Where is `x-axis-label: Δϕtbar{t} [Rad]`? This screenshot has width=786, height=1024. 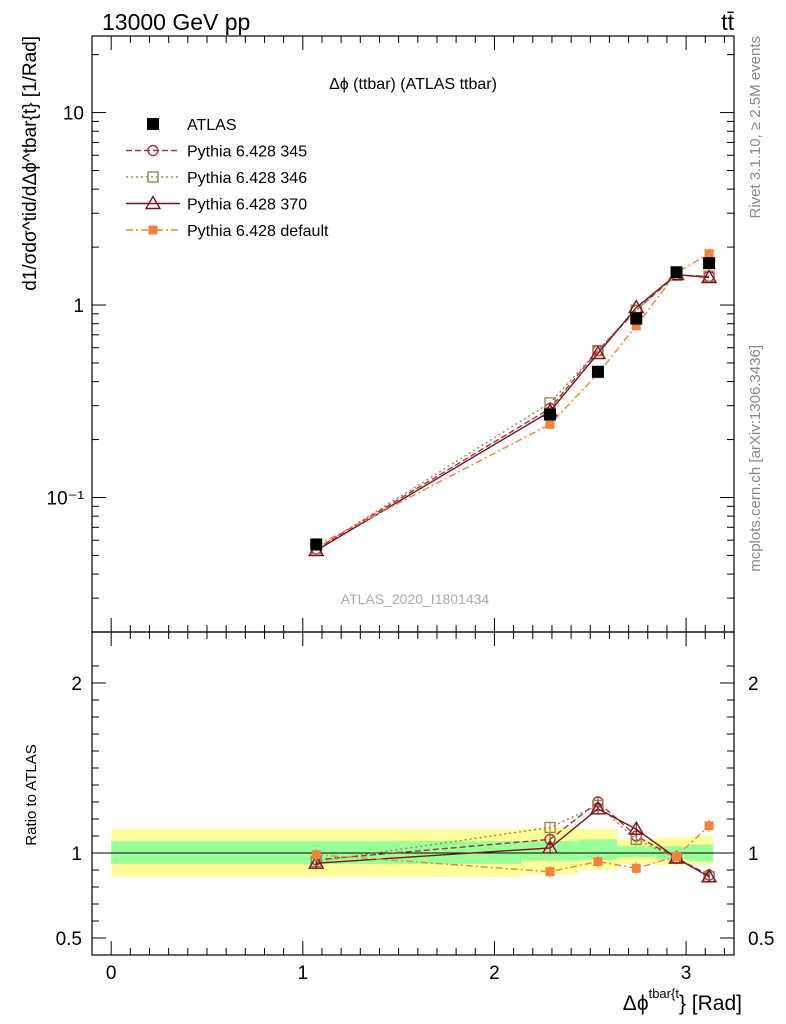
x-axis-label: Δϕtbar{t} [Rad] is located at coordinates (682, 1000).